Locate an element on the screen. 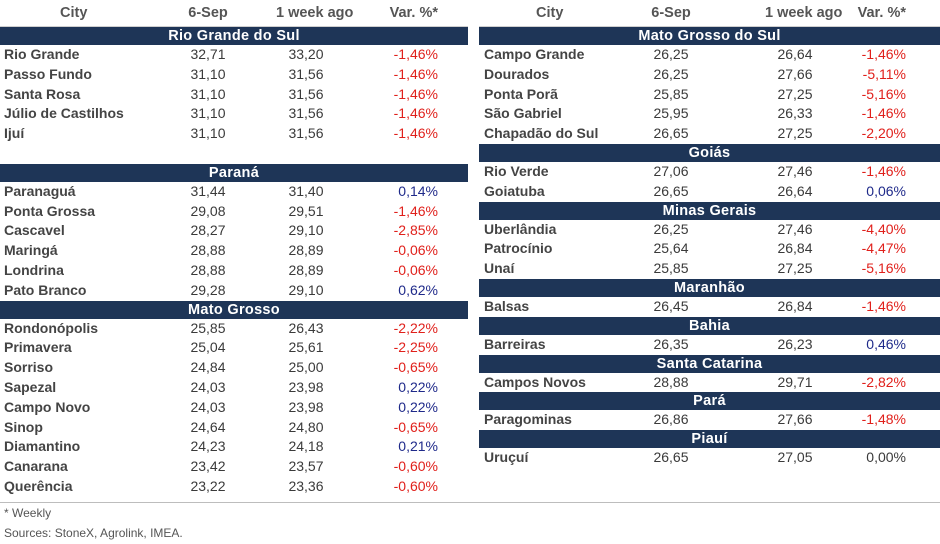  table-row: Rio Grande 32,71 33,20 -1,46% is located at coordinates (234, 55).